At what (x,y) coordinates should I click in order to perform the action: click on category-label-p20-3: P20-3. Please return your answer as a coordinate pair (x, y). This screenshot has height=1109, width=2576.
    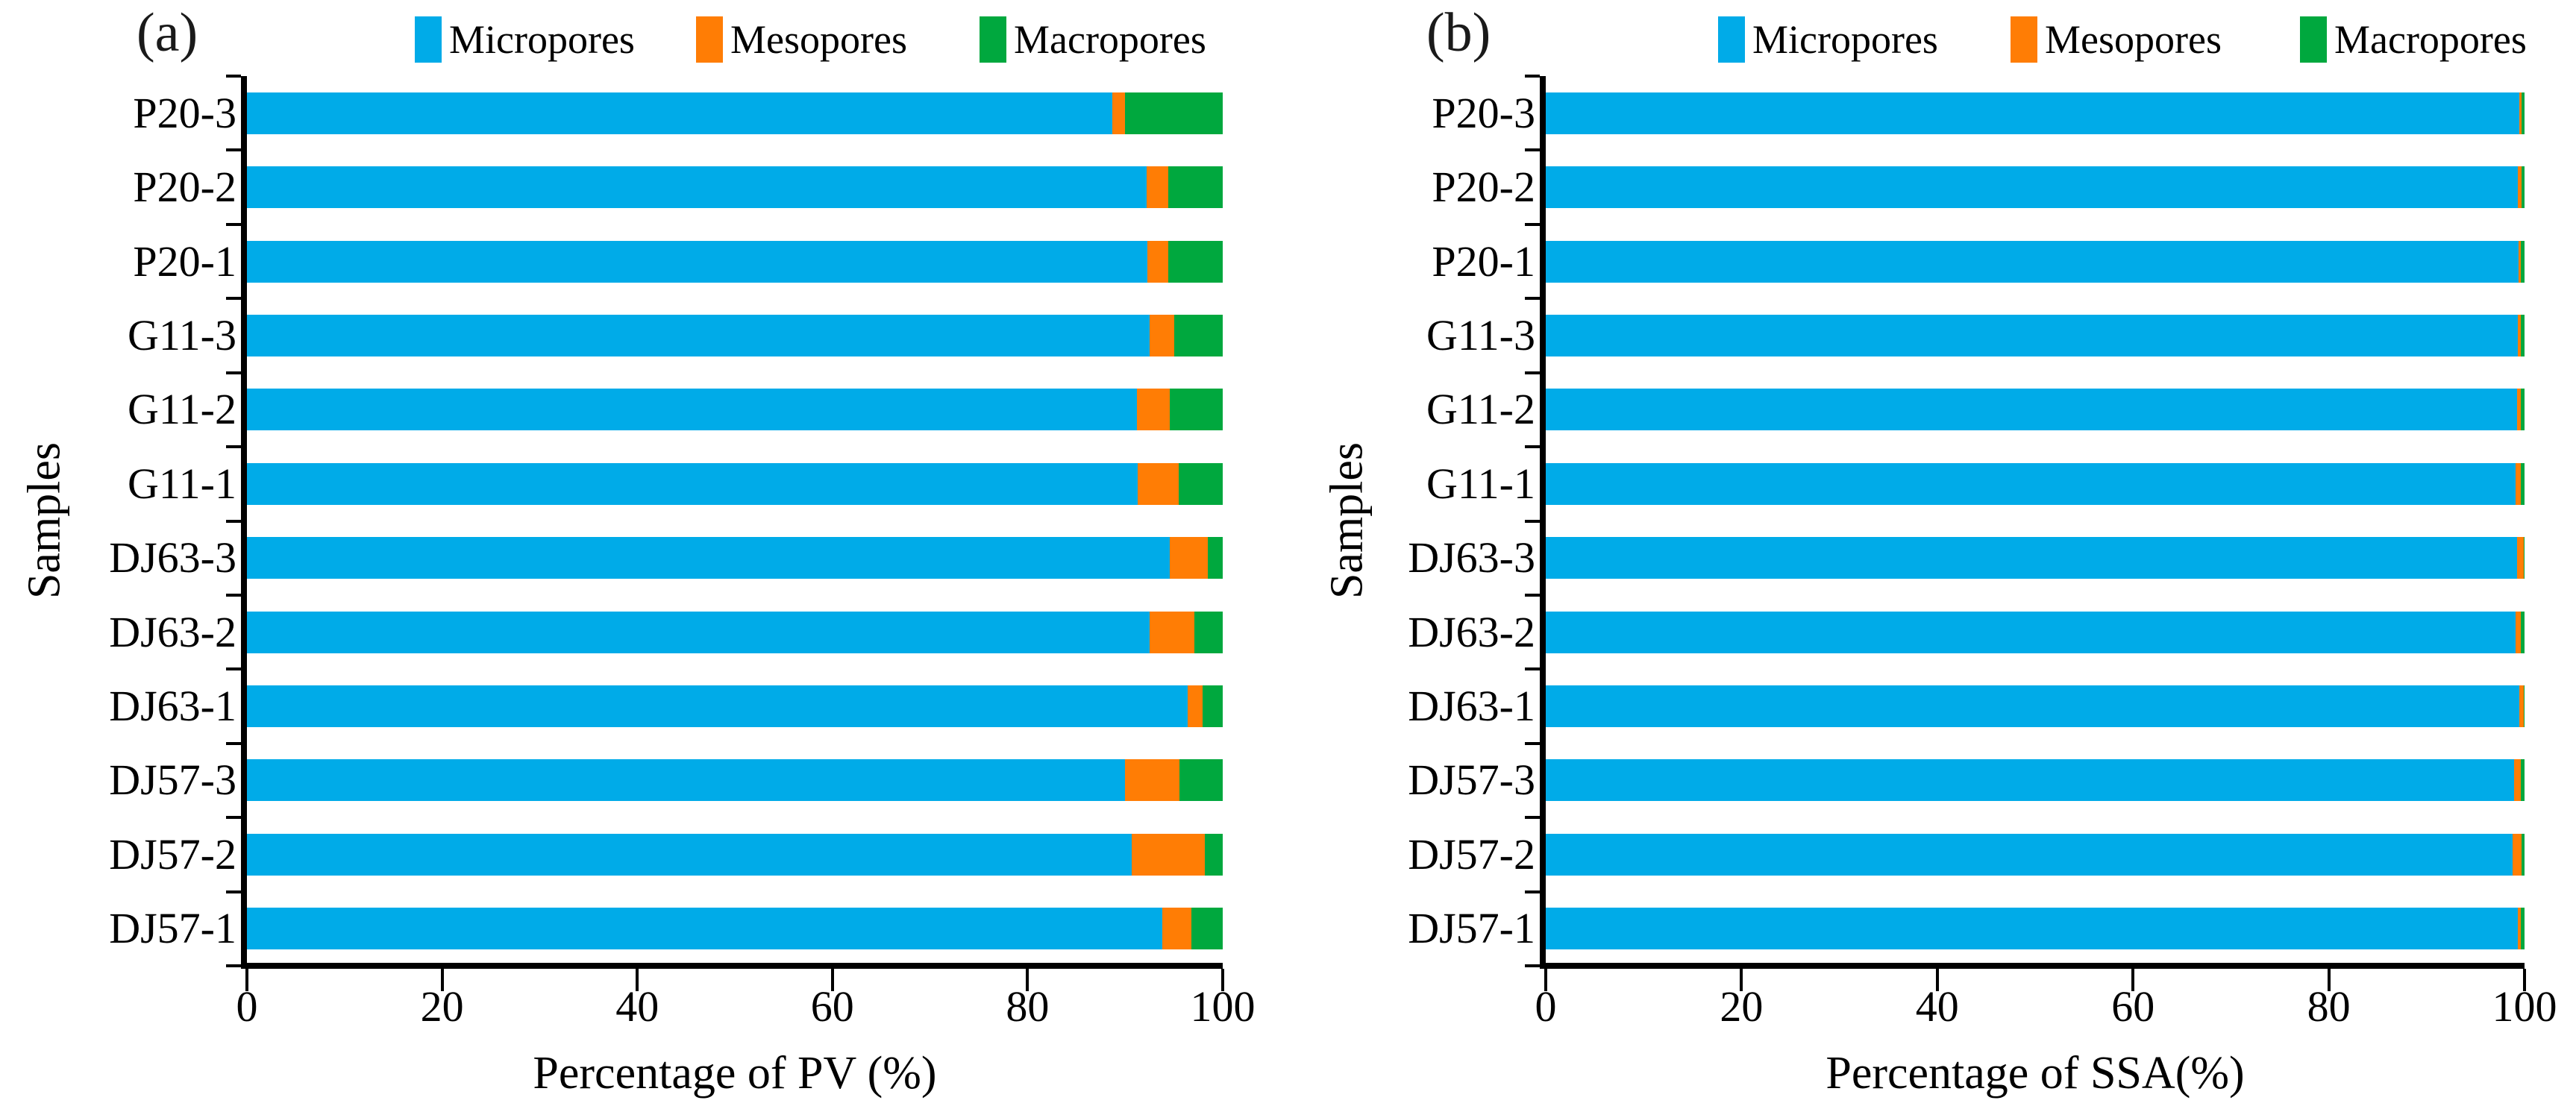
    Looking at the image, I should click on (184, 112).